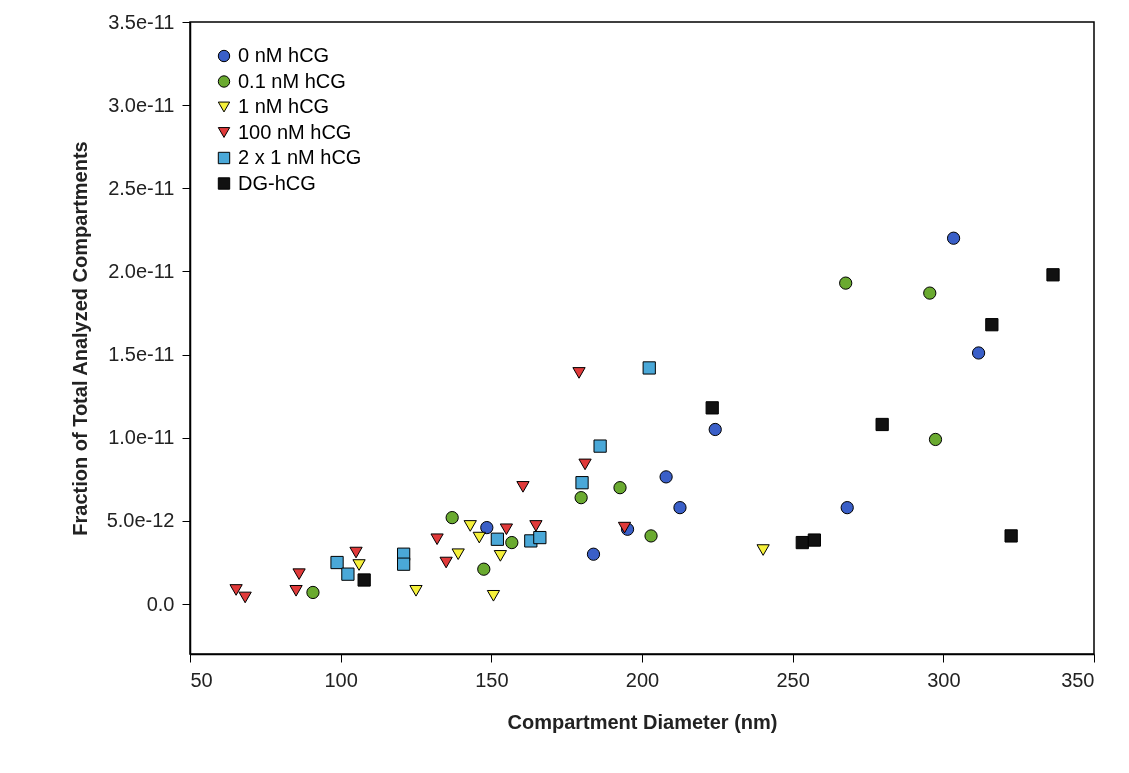 This screenshot has height=773, width=1129. I want to click on x-tick-label: 250, so click(793, 679).